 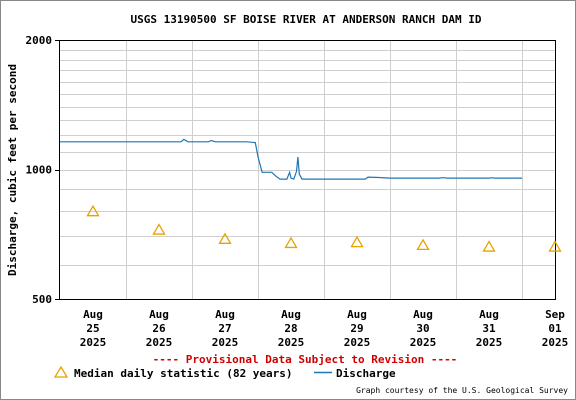 I want to click on x-tick-label: 25, so click(x=92, y=328).